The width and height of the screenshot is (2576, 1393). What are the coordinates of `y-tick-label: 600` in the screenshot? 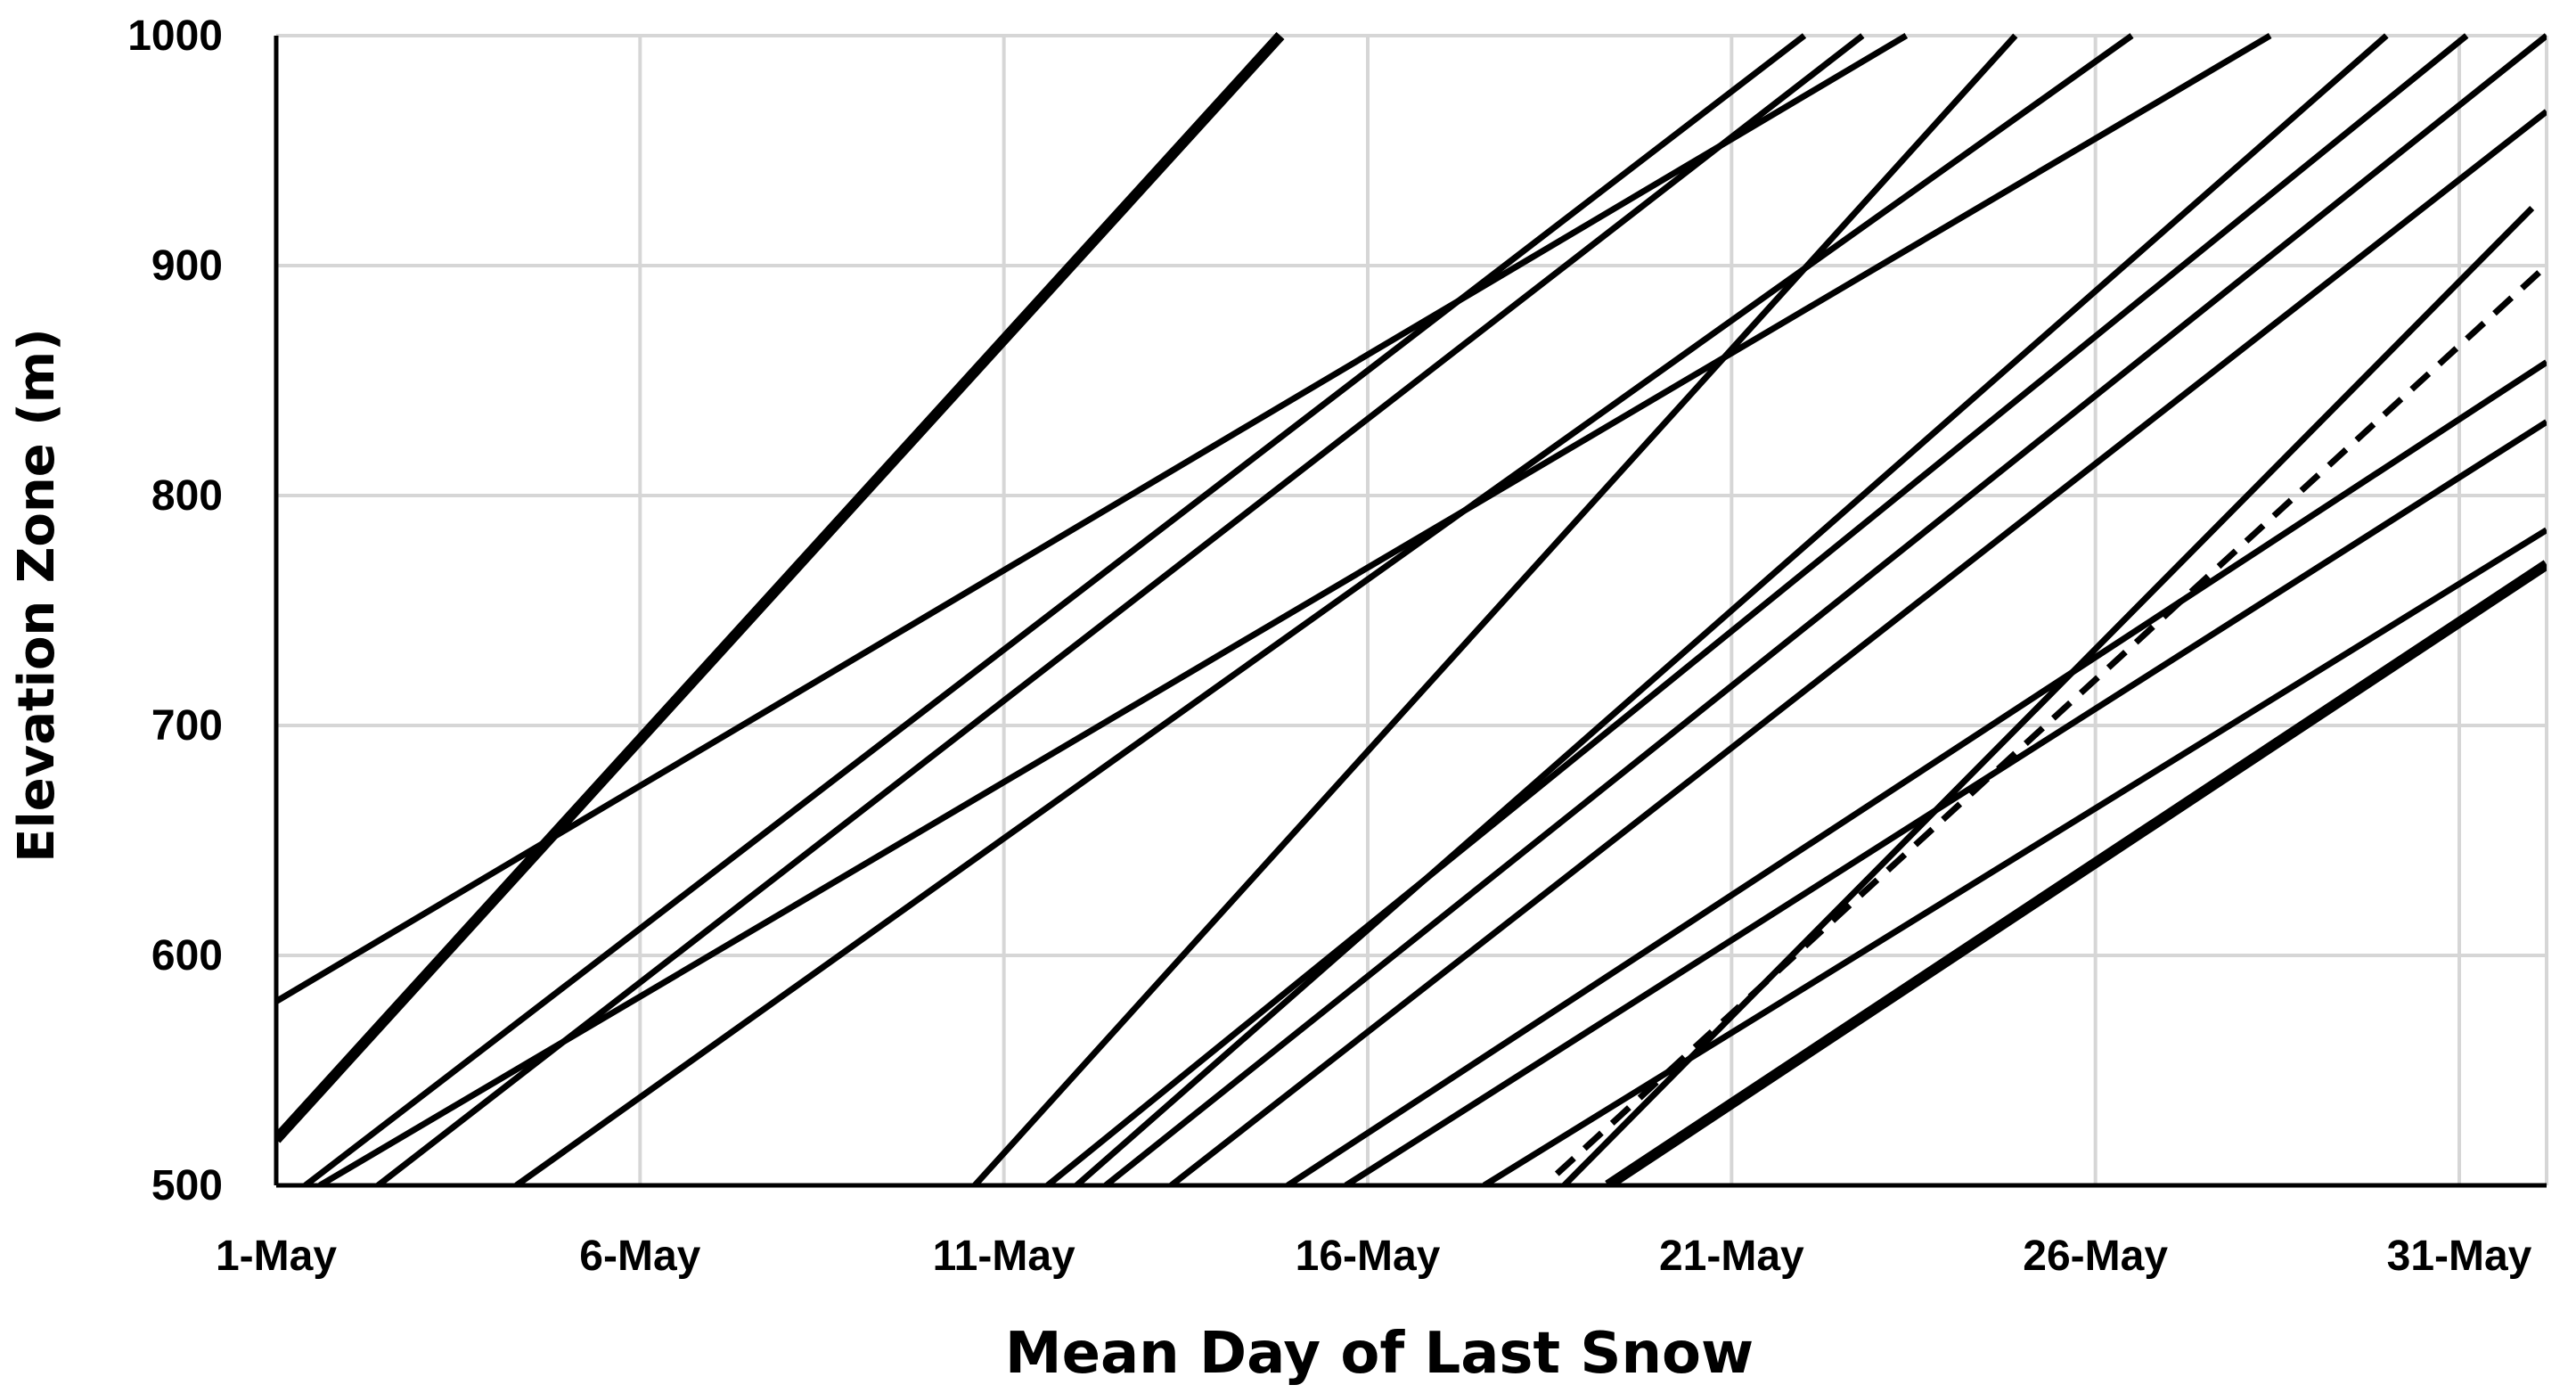 It's located at (187, 955).